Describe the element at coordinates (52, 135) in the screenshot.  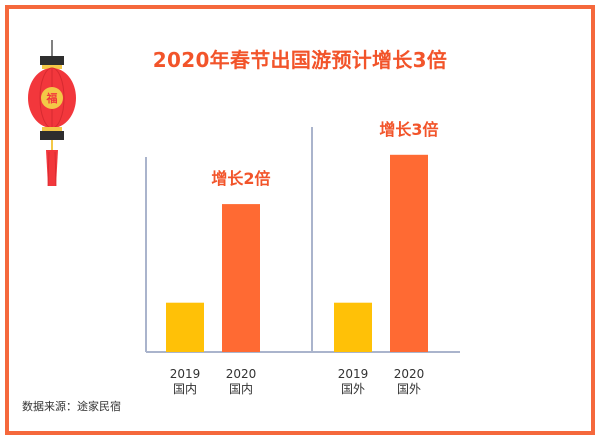
I see `lantern-cap-bottom` at that location.